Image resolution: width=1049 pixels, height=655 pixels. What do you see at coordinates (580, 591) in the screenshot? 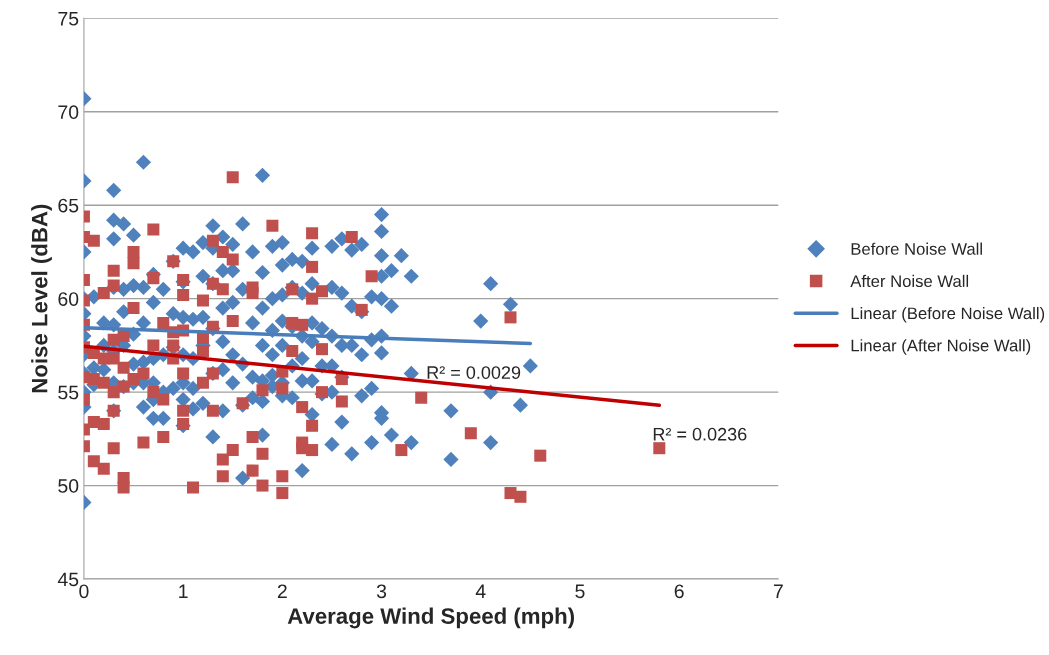
I see `x-tick-label: 5` at bounding box center [580, 591].